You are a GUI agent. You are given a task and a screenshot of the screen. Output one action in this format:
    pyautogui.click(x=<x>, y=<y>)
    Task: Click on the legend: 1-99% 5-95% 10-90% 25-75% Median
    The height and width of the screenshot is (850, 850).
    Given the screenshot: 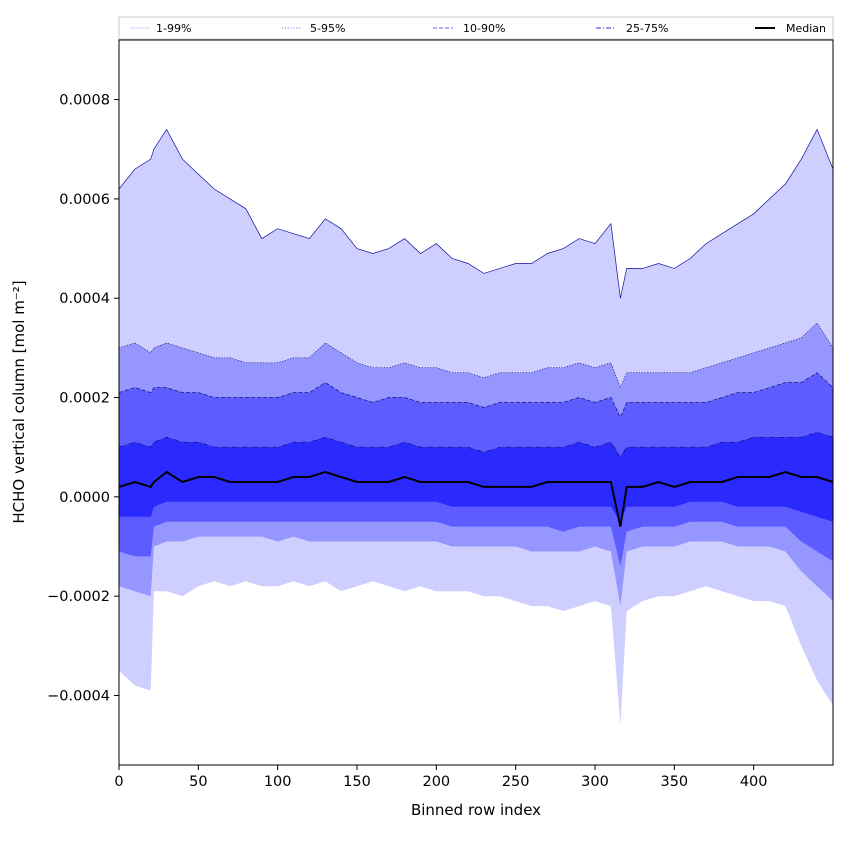 What is the action you would take?
    pyautogui.click(x=476, y=28)
    